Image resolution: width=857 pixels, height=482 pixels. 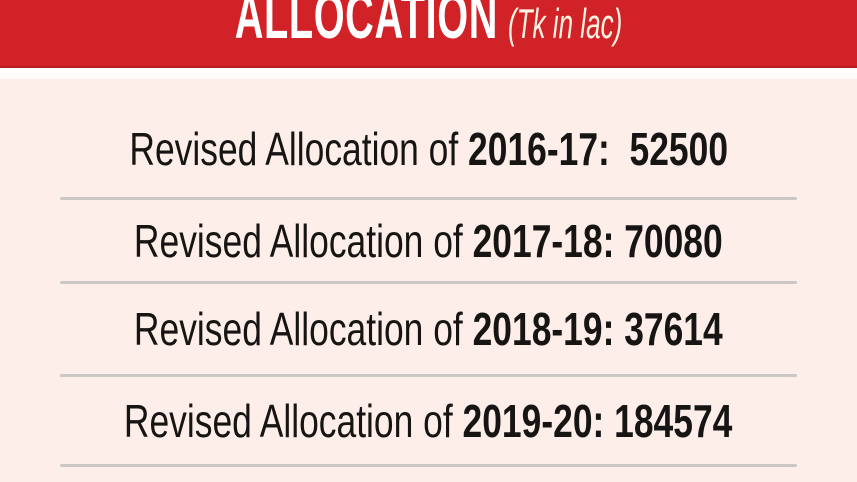 I want to click on row-year-value: 2019-20: 184574, so click(x=597, y=420).